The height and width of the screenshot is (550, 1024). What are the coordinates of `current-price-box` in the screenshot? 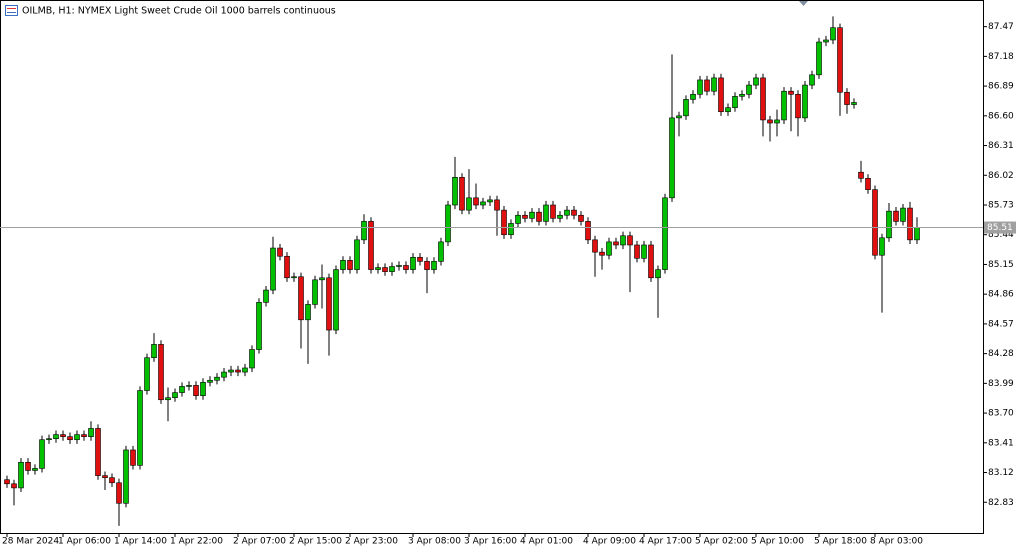 It's located at (1000, 227).